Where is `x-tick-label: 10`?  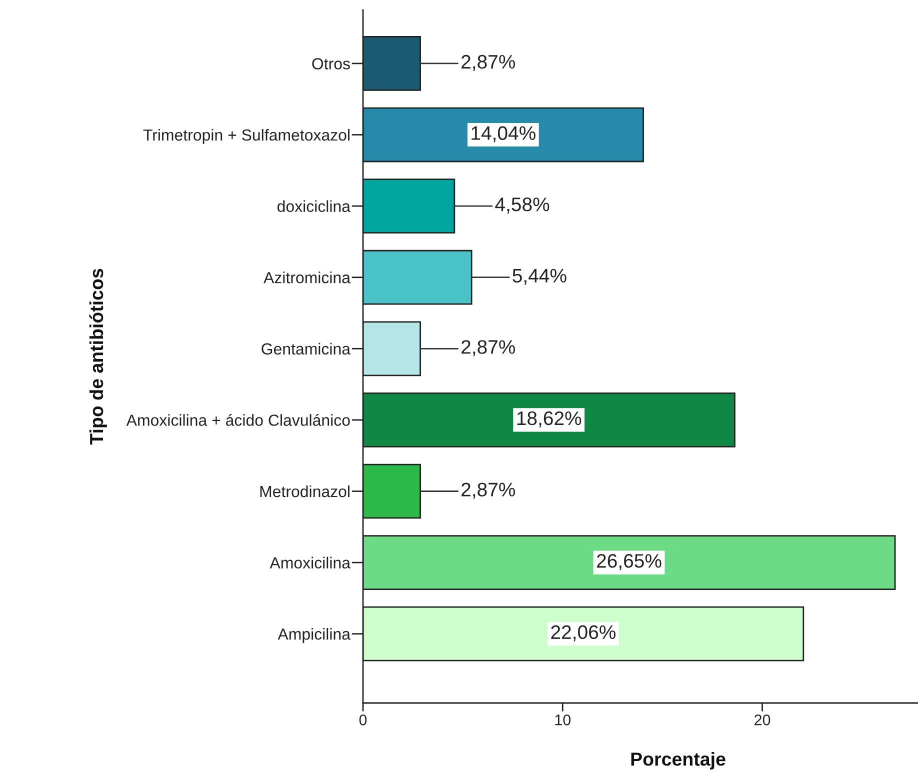
x-tick-label: 10 is located at coordinates (563, 720).